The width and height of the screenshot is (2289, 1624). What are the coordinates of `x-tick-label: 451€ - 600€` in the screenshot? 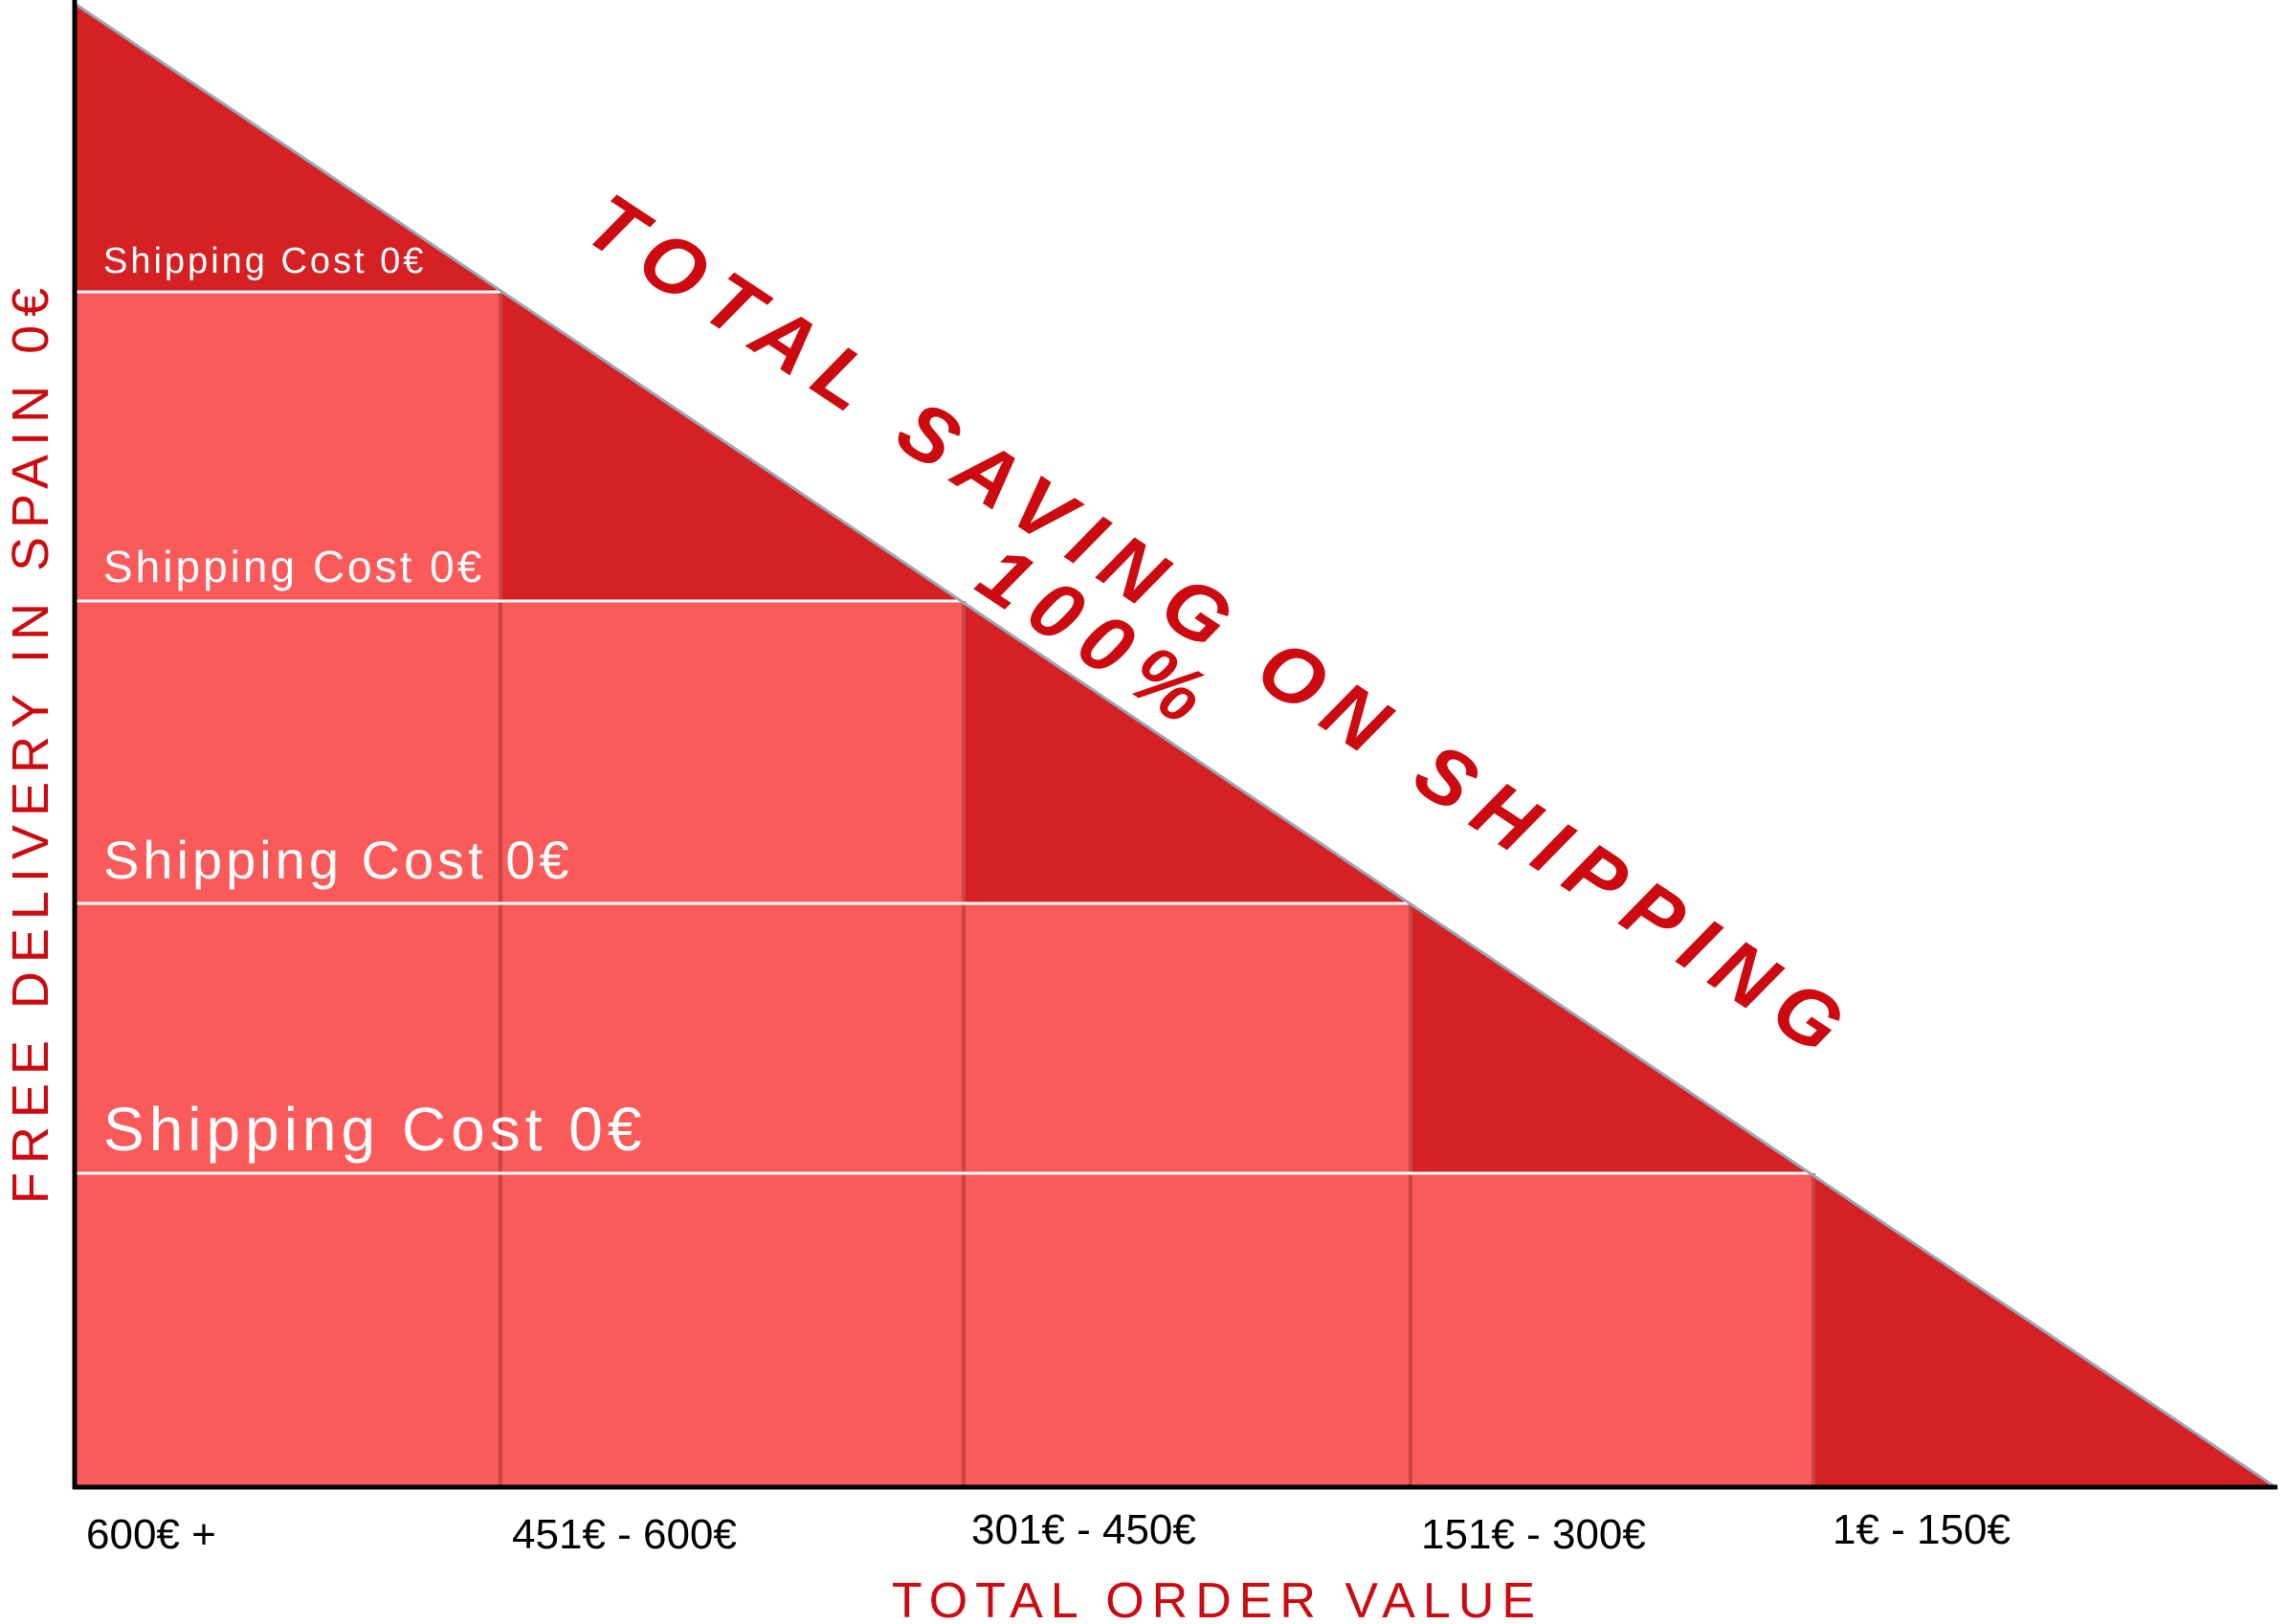 It's located at (624, 1535).